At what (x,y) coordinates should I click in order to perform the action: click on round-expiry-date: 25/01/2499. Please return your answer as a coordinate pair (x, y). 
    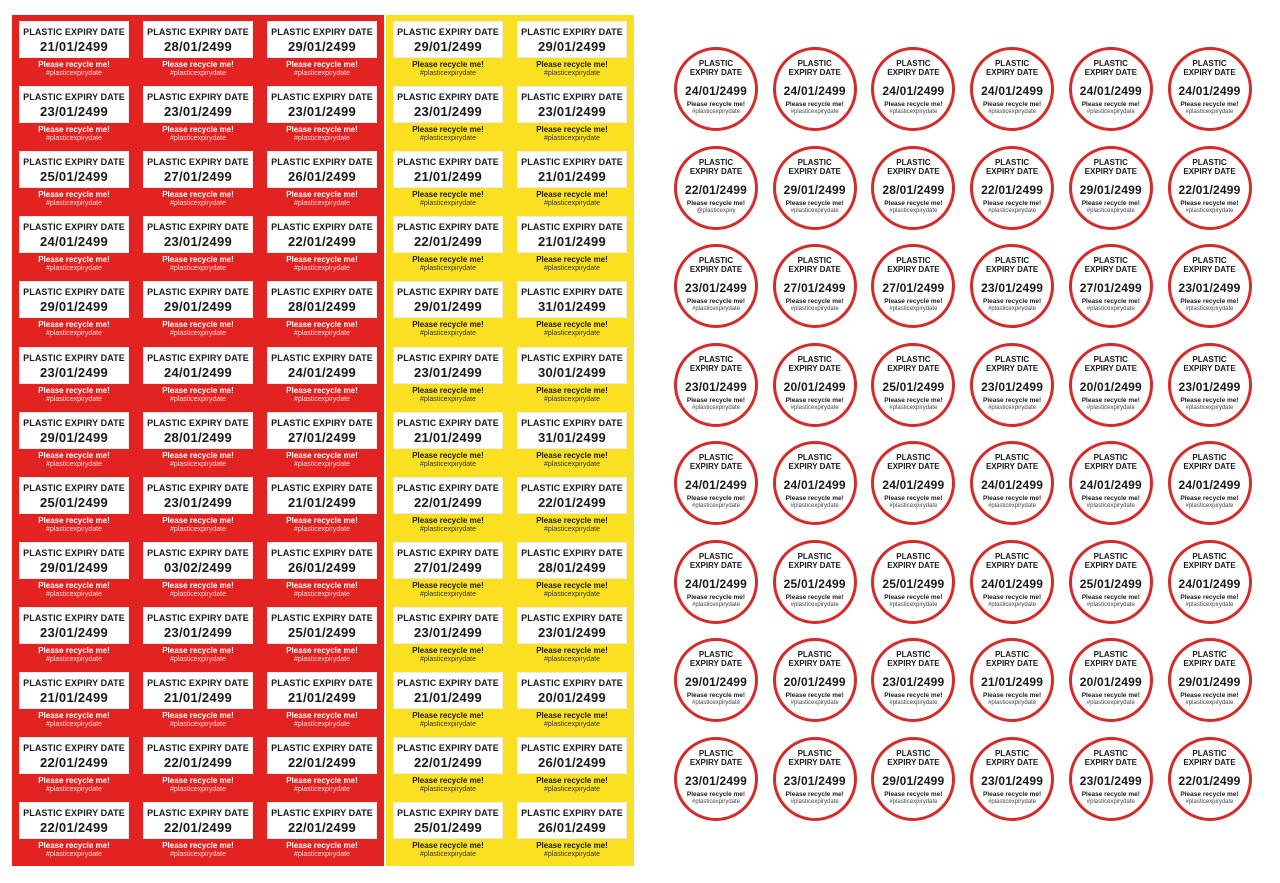
    Looking at the image, I should click on (1110, 583).